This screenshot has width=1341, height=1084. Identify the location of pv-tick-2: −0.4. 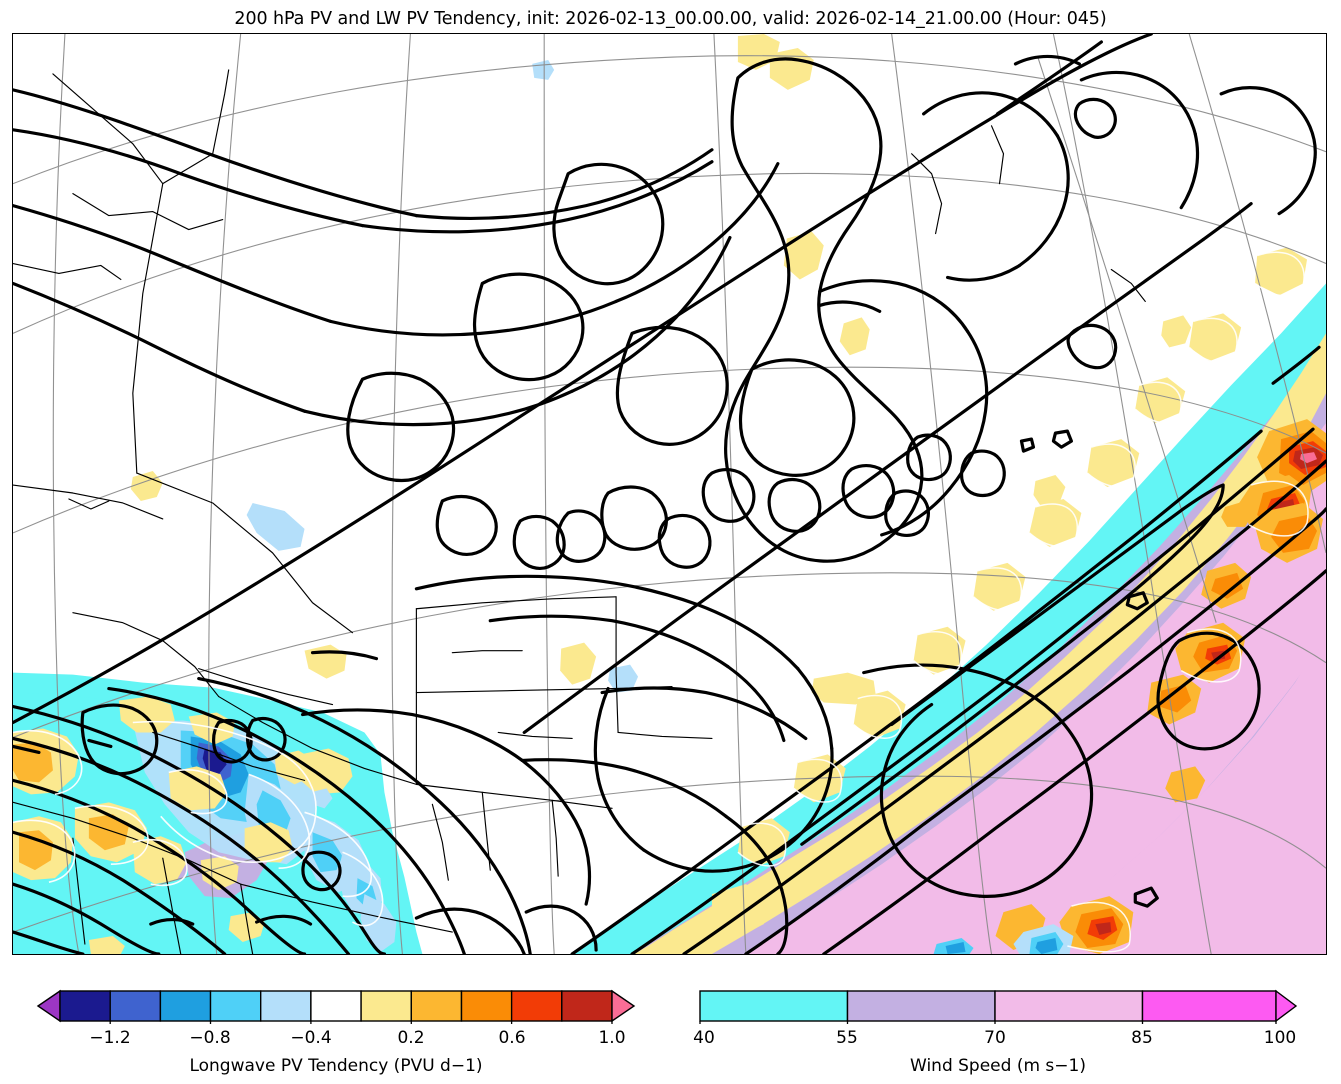
(311, 1038).